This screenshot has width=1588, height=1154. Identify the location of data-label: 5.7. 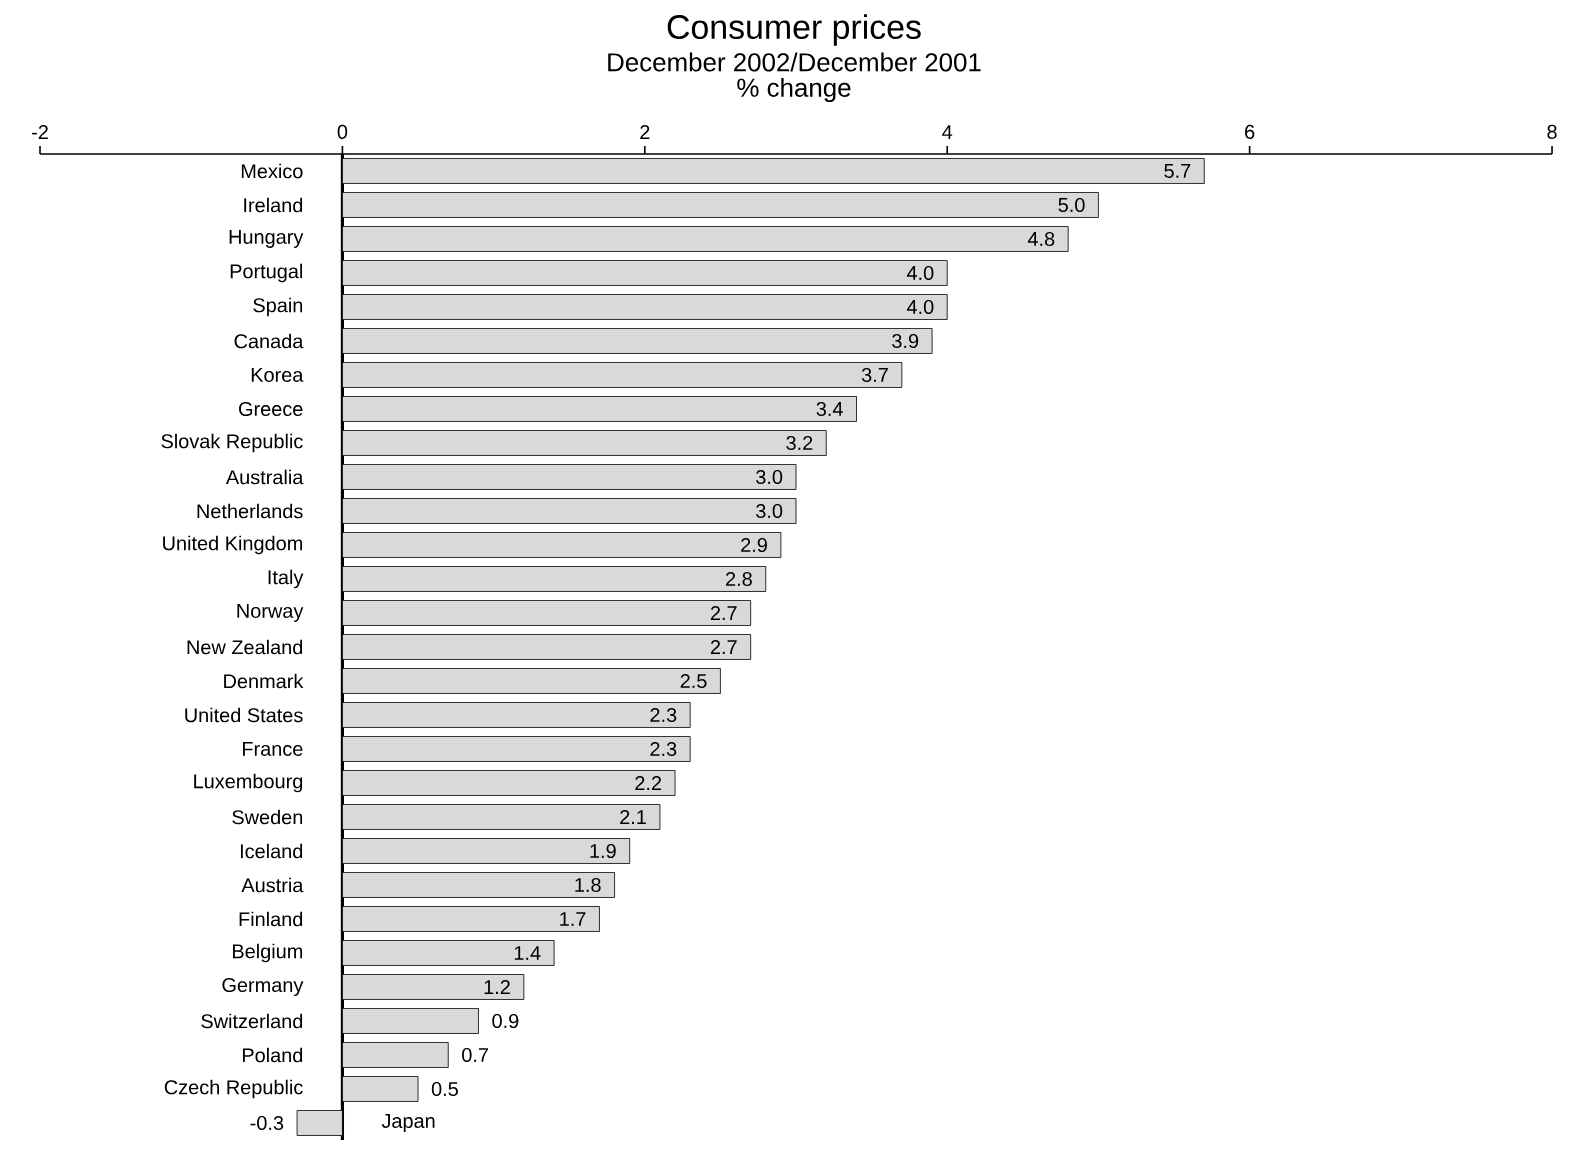
(1177, 171).